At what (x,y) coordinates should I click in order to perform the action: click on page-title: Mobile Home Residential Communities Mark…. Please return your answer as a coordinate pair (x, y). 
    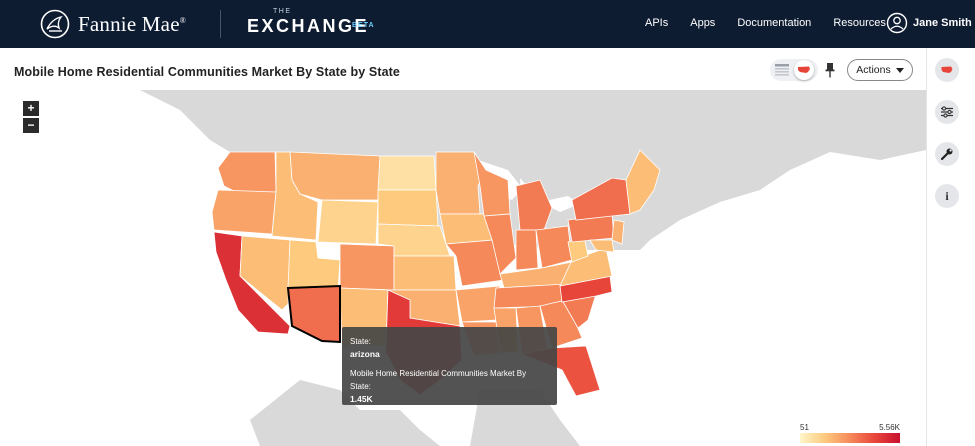
    Looking at the image, I should click on (207, 72).